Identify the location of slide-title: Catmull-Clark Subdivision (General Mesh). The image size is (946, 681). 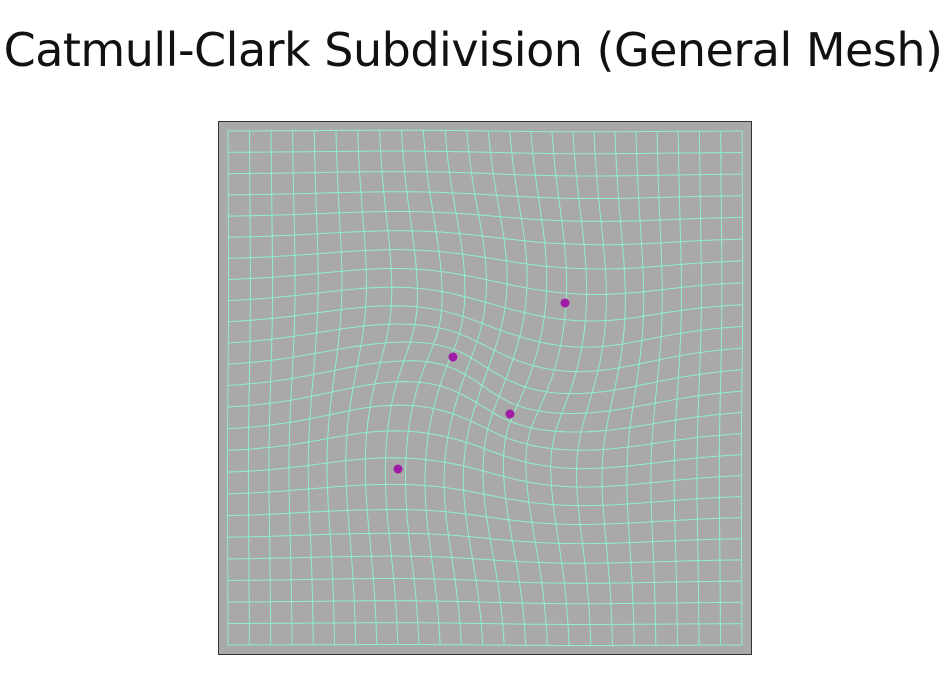
(473, 50).